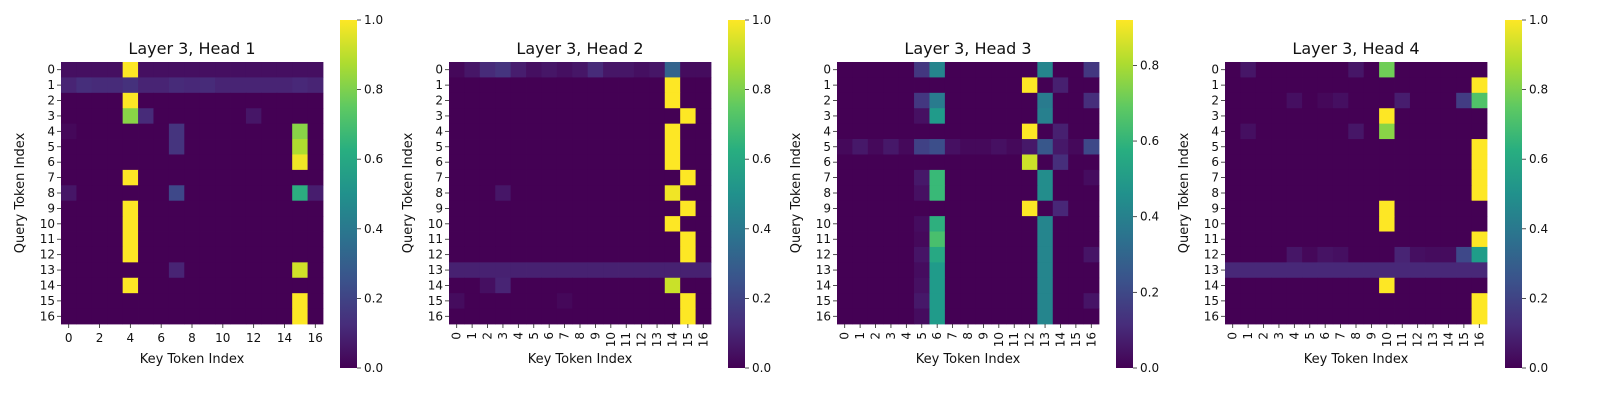 This screenshot has height=400, width=1600. I want to click on x-tick-label: 2, so click(488, 336).